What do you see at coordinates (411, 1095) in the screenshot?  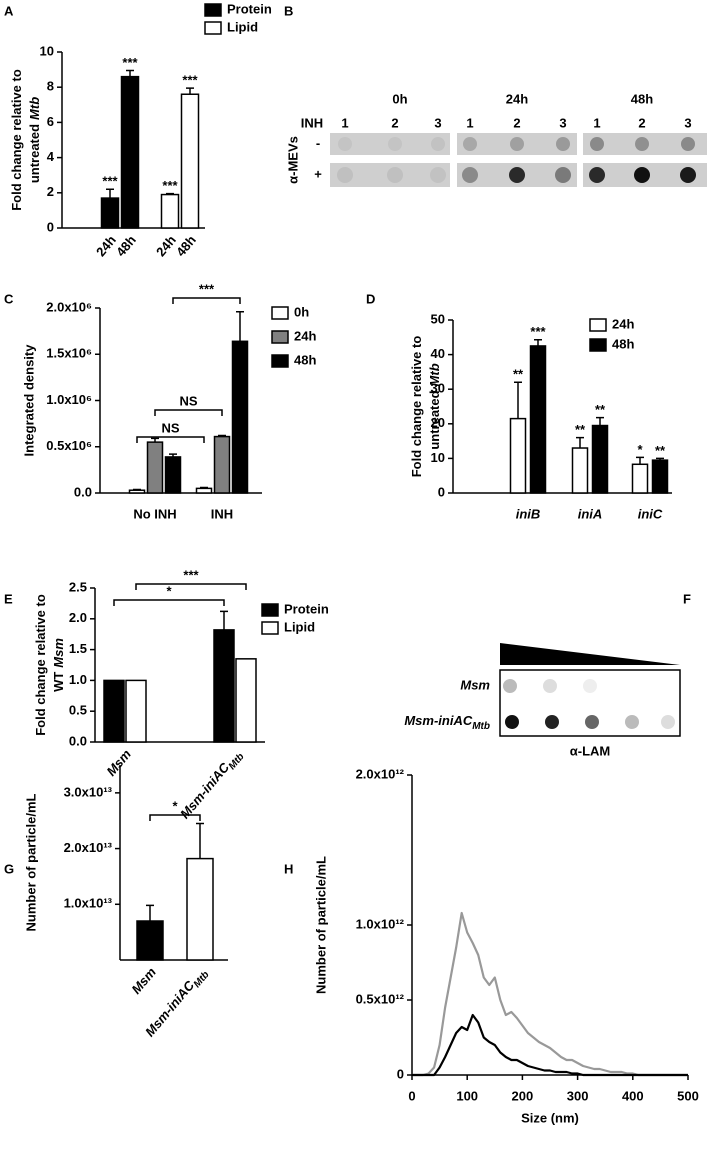 I see `x-tick-label: 0` at bounding box center [411, 1095].